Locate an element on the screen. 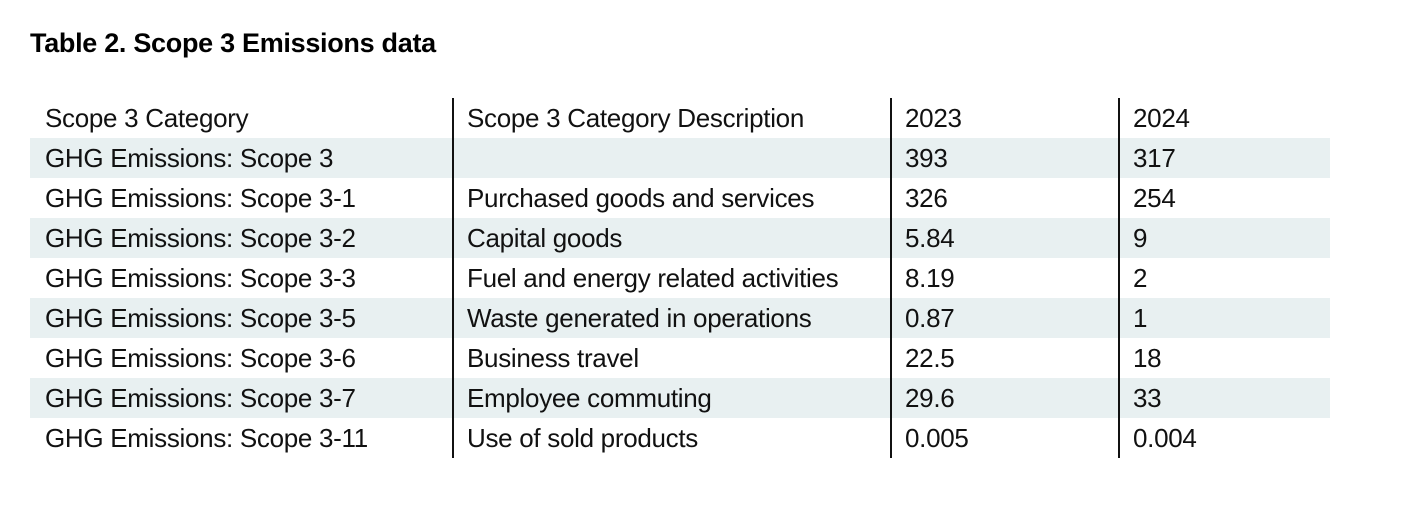  cell-2024: 33 is located at coordinates (1224, 398).